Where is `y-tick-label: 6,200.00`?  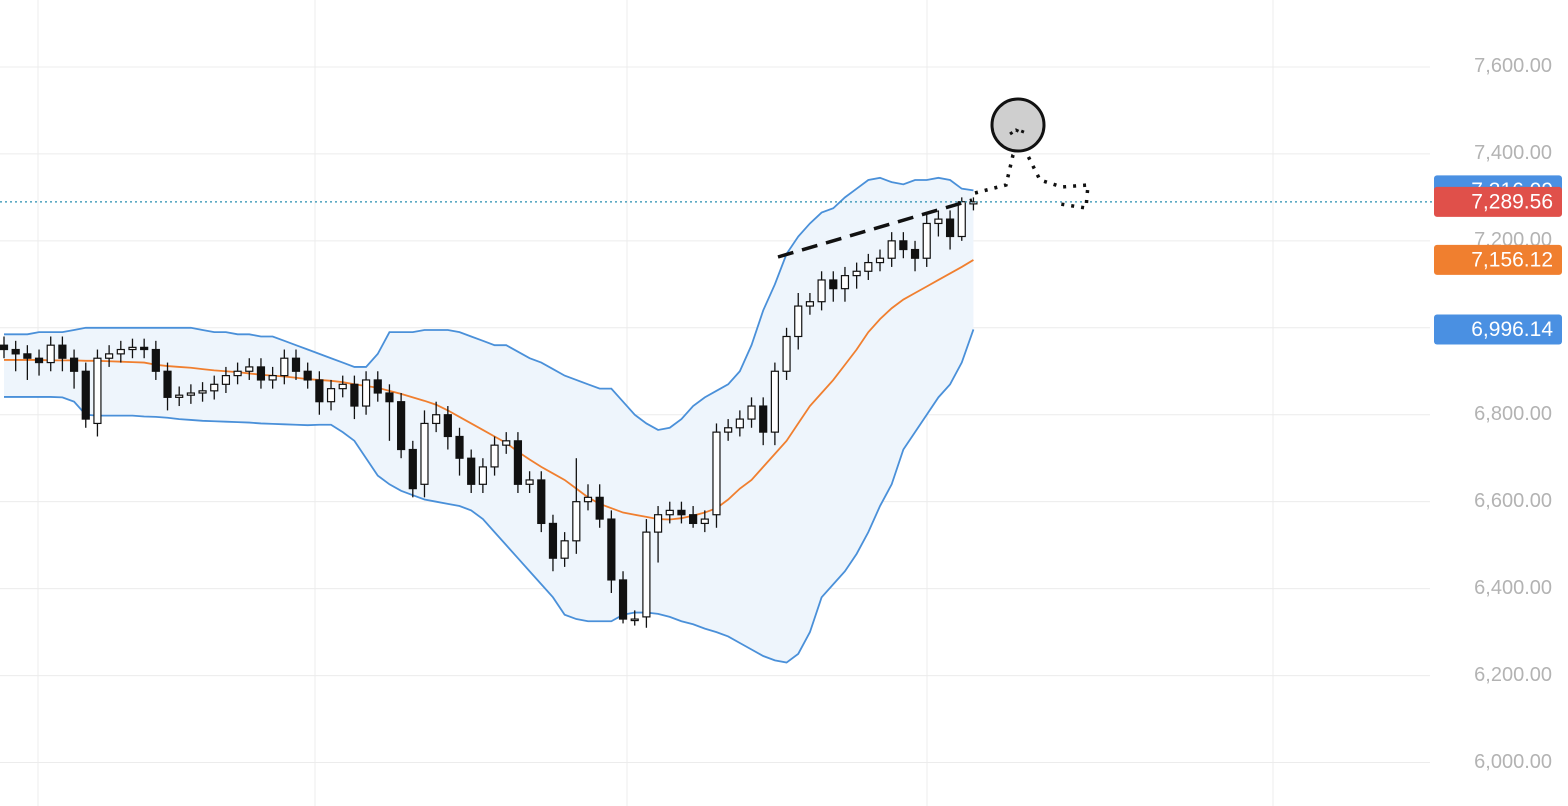 y-tick-label: 6,200.00 is located at coordinates (1513, 675).